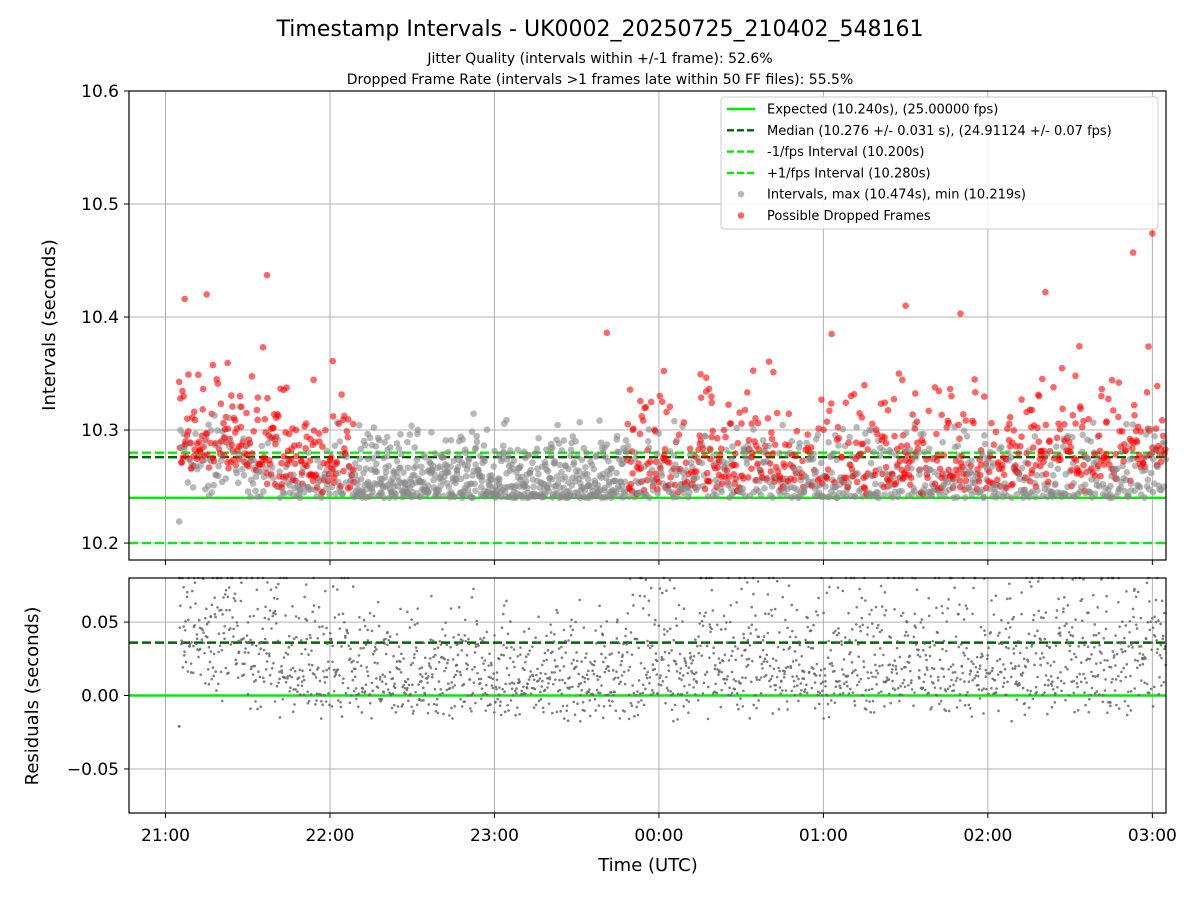  Describe the element at coordinates (672, 652) in the screenshot. I see `residuals-points` at that location.